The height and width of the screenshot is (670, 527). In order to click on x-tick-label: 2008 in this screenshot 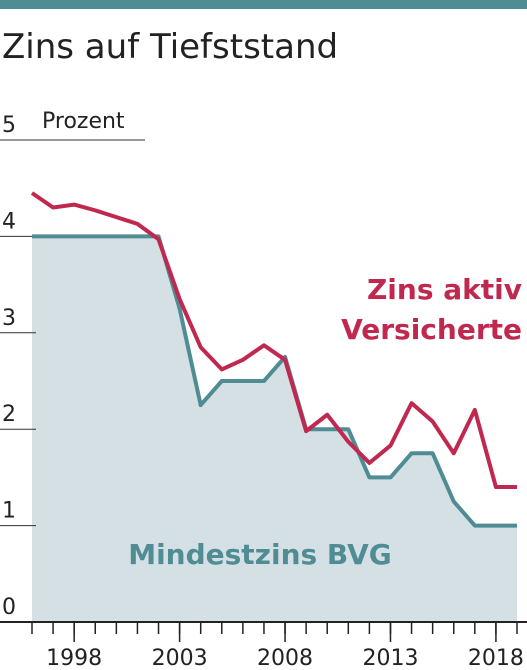, I will do `click(285, 658)`.